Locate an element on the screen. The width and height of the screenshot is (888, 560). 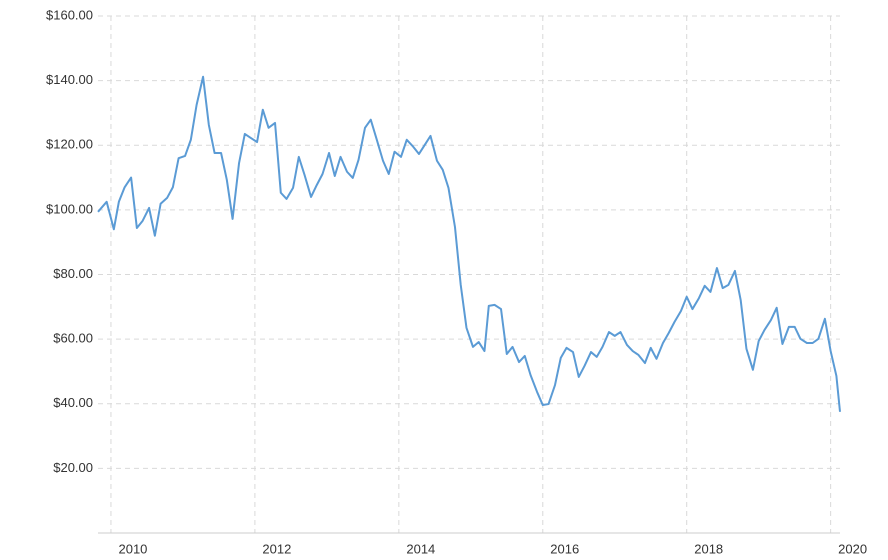
y-tick-label: $40.00 is located at coordinates (73, 402).